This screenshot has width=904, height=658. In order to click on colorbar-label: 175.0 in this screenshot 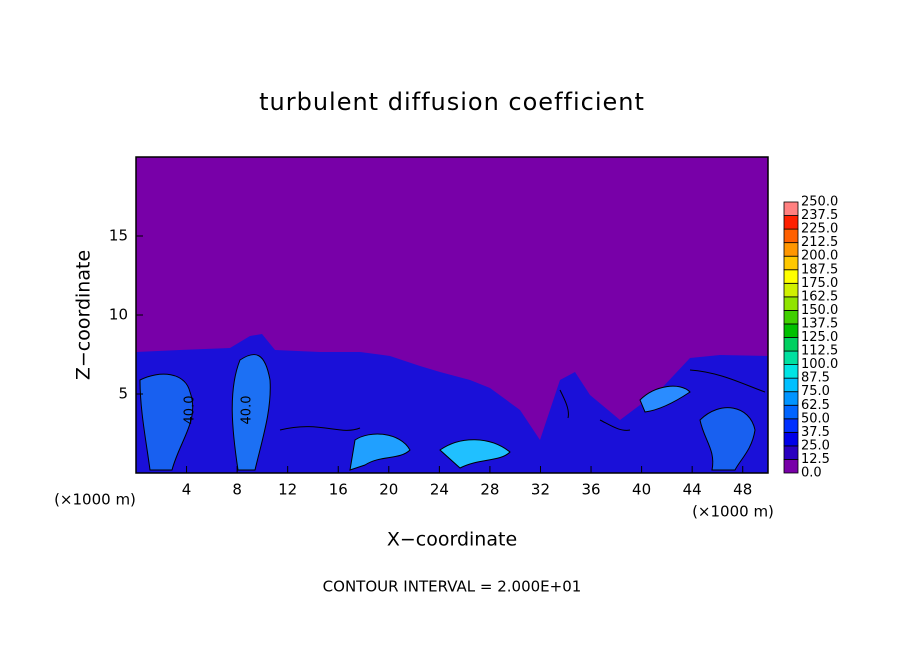, I will do `click(819, 283)`.